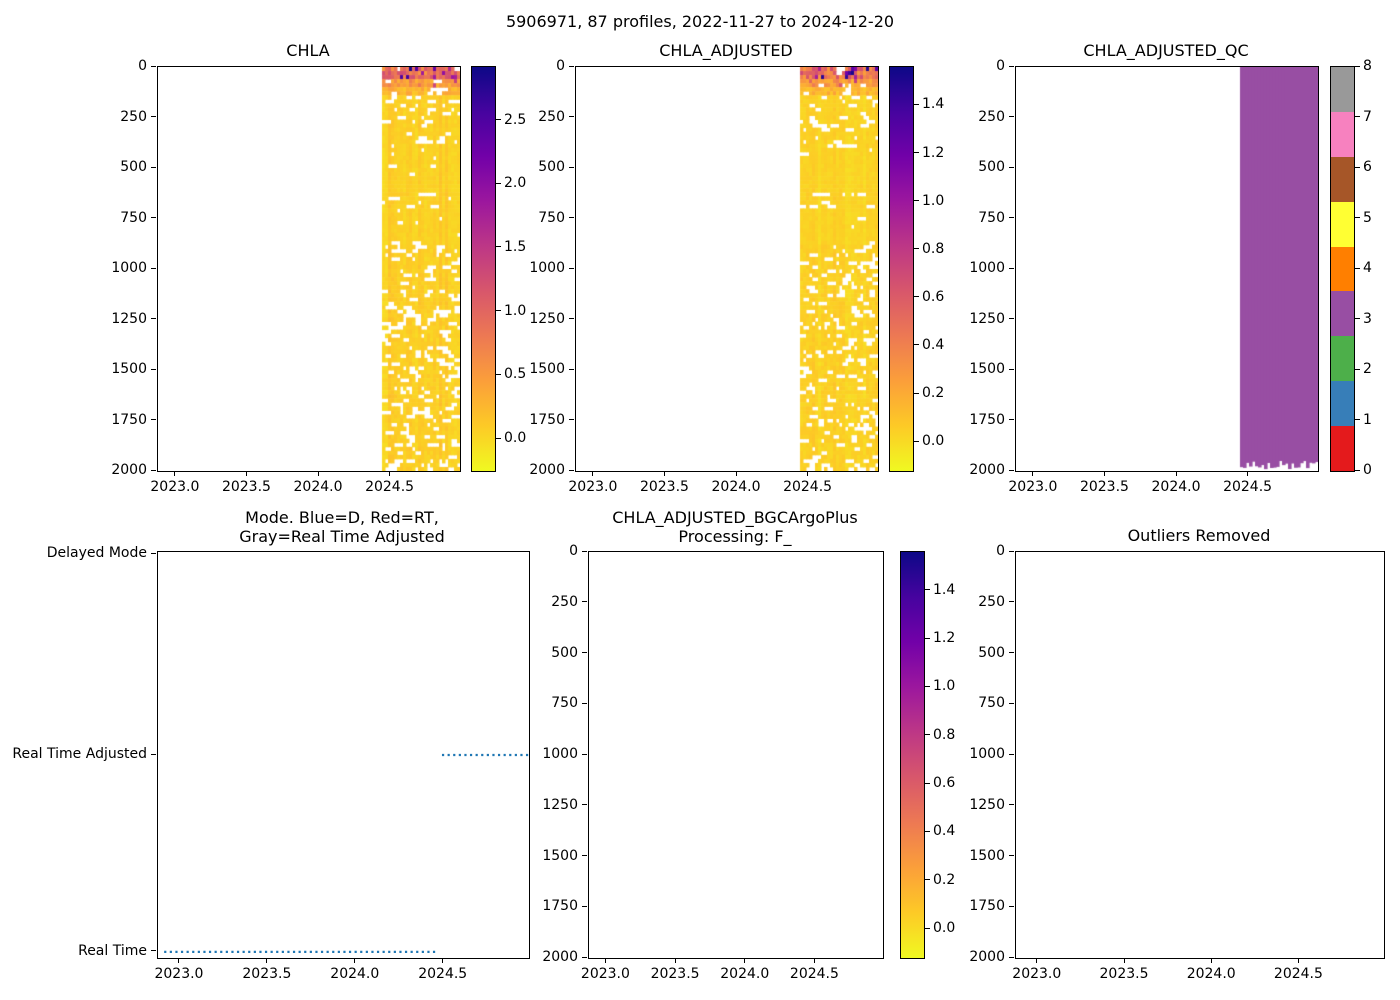  What do you see at coordinates (933, 393) in the screenshot?
I see `colorbar-tick-label: 0.2` at bounding box center [933, 393].